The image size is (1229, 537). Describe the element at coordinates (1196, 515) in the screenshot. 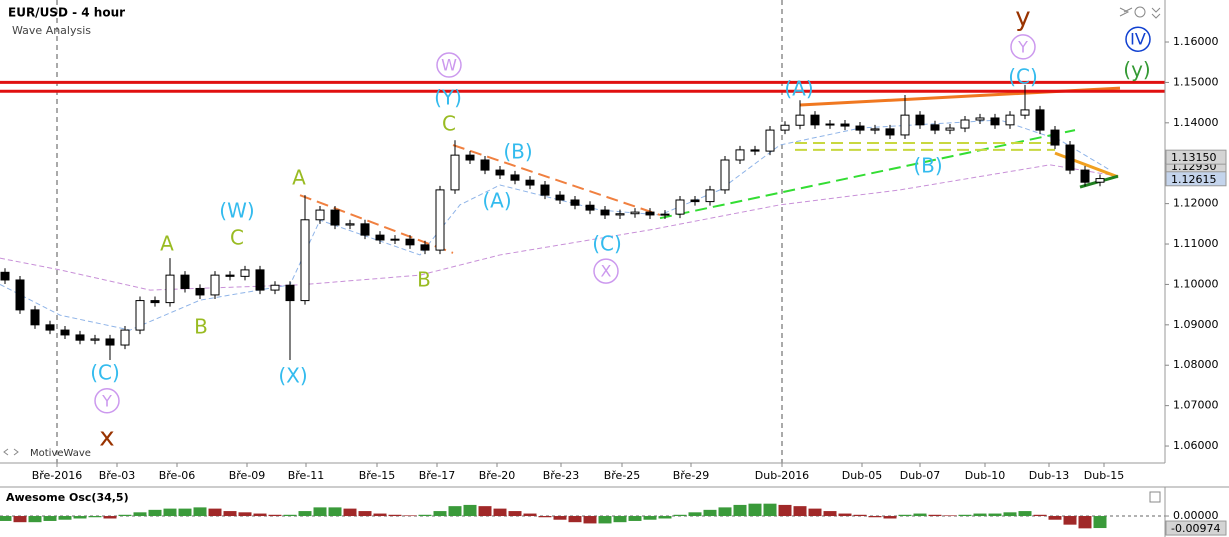

I see `y-tick-label: 0.00000` at that location.